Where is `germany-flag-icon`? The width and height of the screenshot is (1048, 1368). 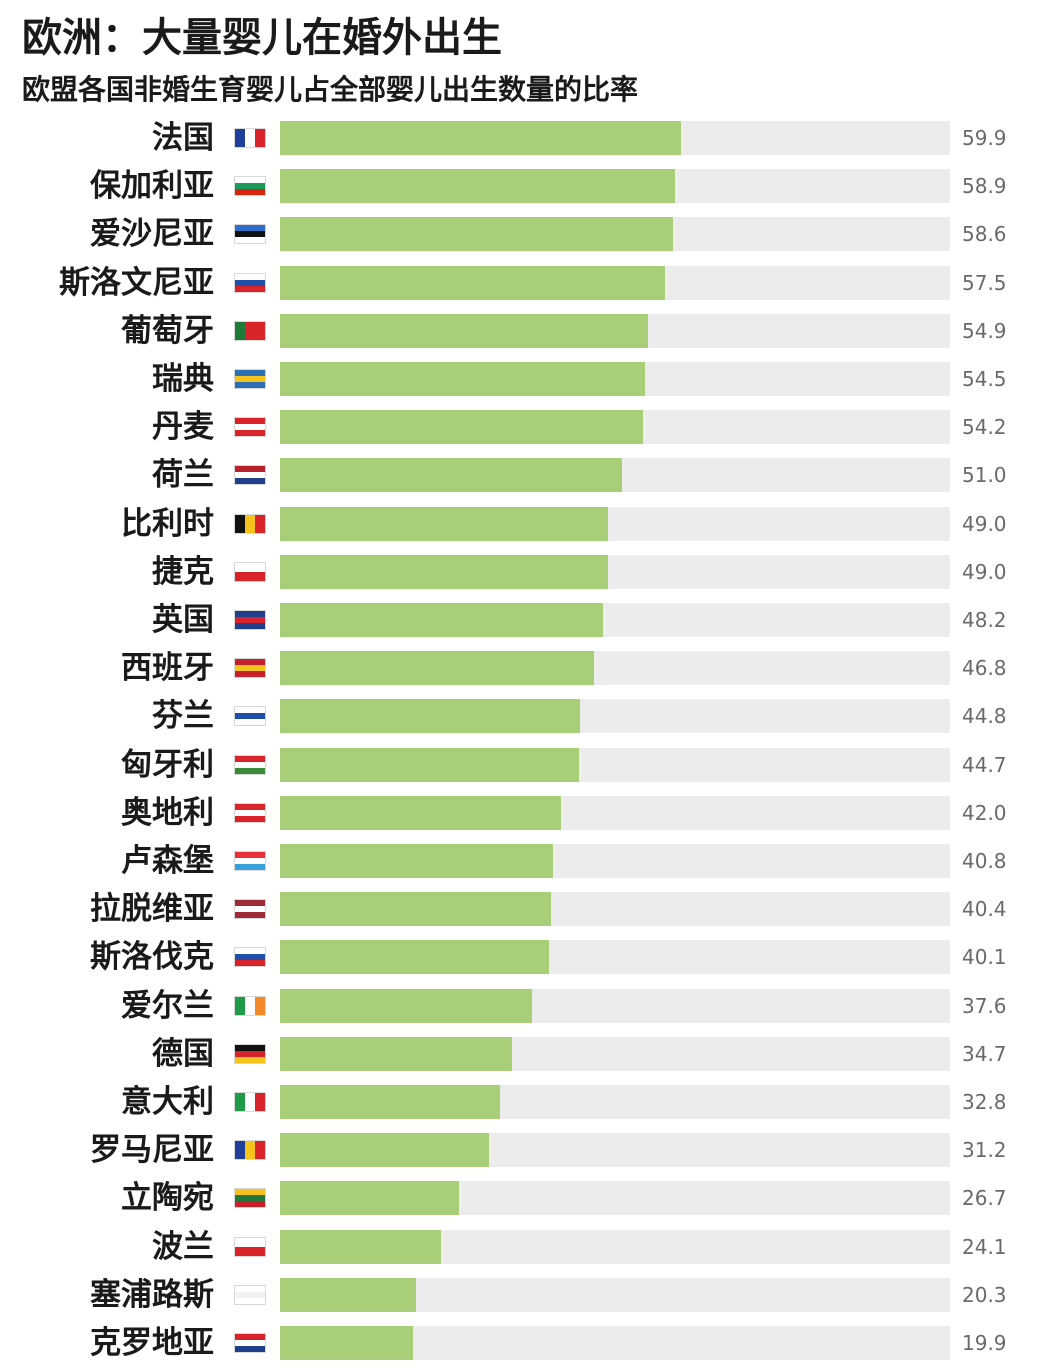
germany-flag-icon is located at coordinates (250, 1053).